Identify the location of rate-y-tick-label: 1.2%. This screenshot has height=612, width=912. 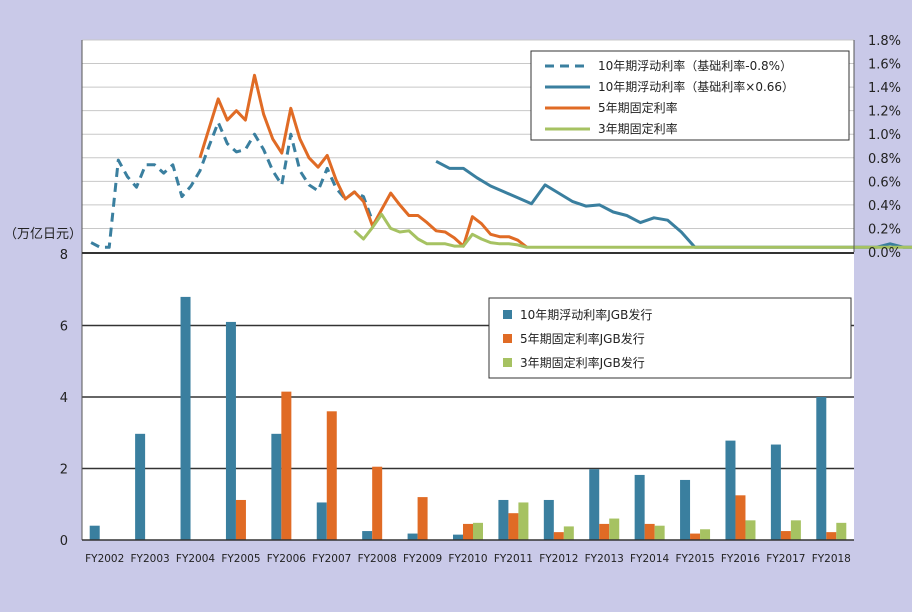
(884, 112).